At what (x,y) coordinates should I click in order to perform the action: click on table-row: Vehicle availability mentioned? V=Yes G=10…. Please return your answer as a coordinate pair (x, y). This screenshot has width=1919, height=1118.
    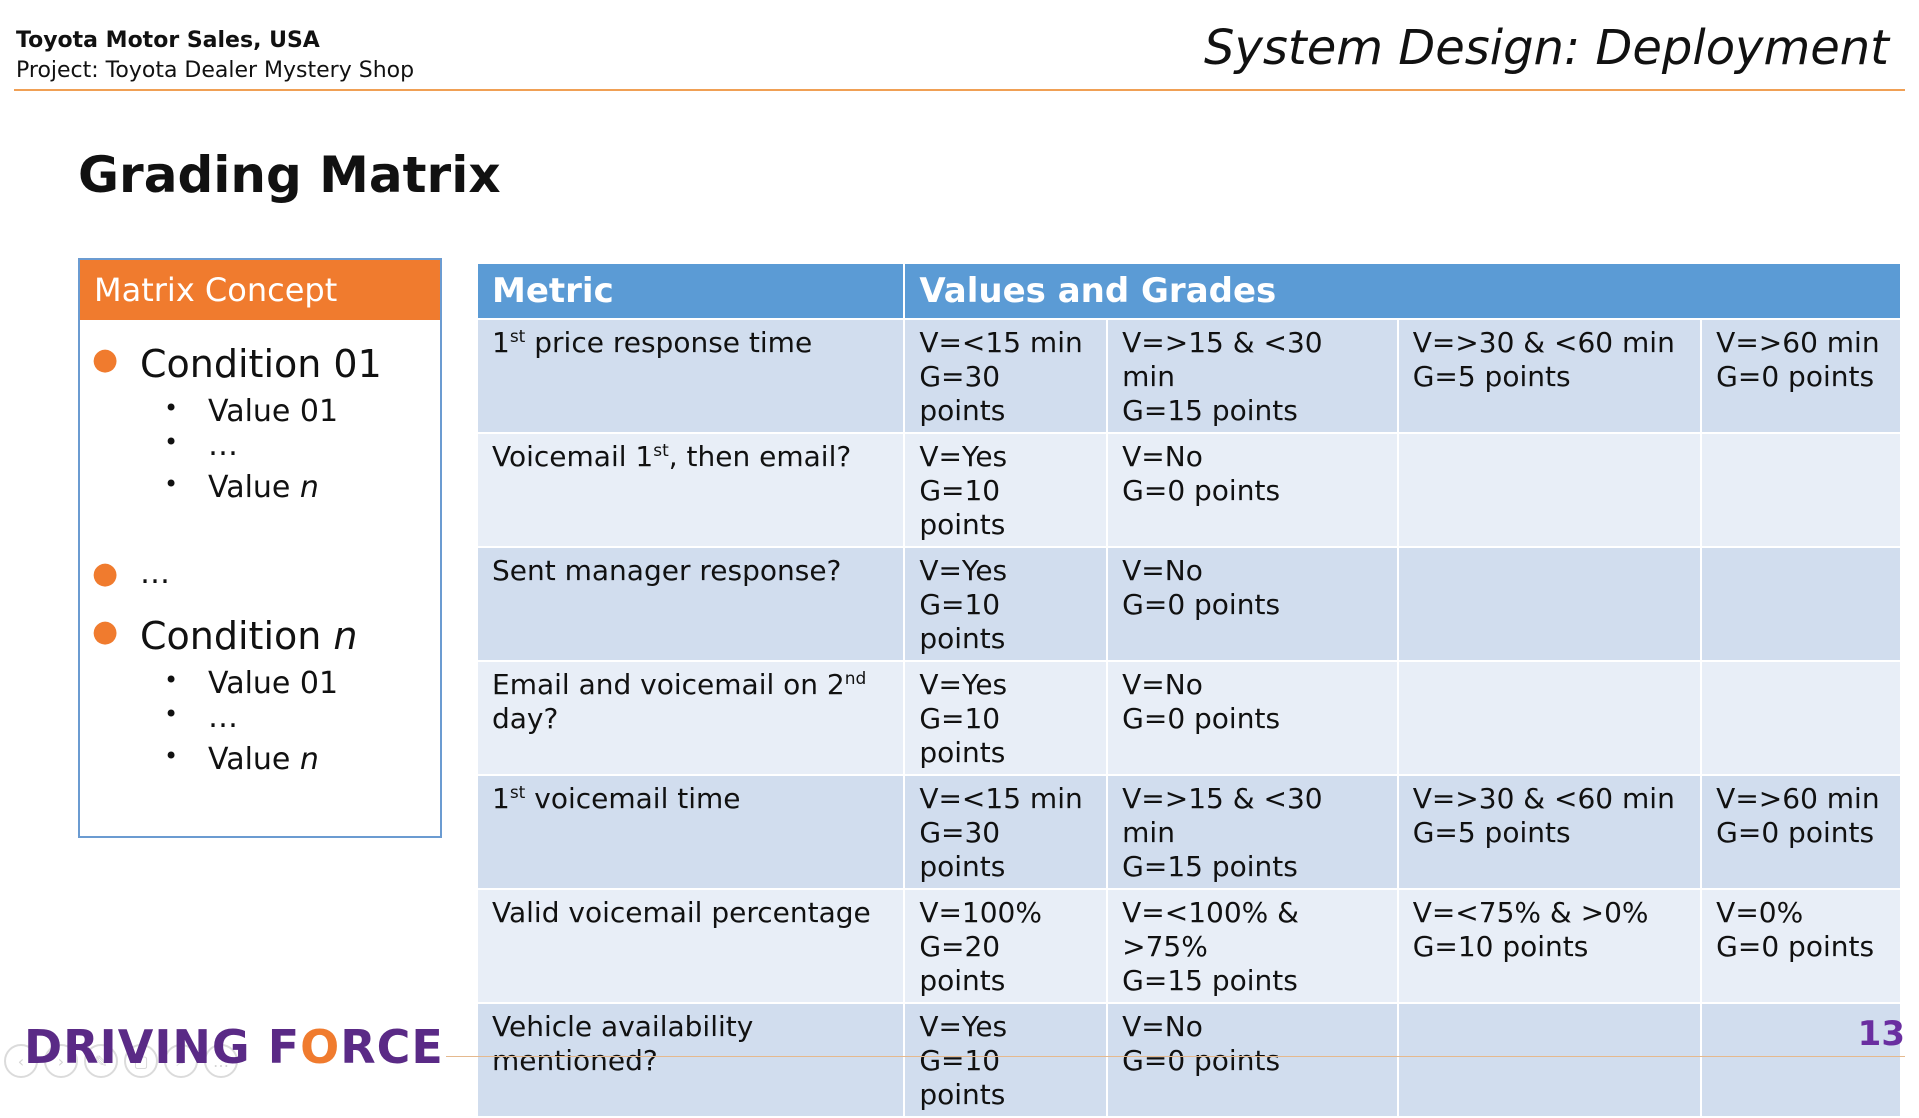
    Looking at the image, I should click on (1188, 1060).